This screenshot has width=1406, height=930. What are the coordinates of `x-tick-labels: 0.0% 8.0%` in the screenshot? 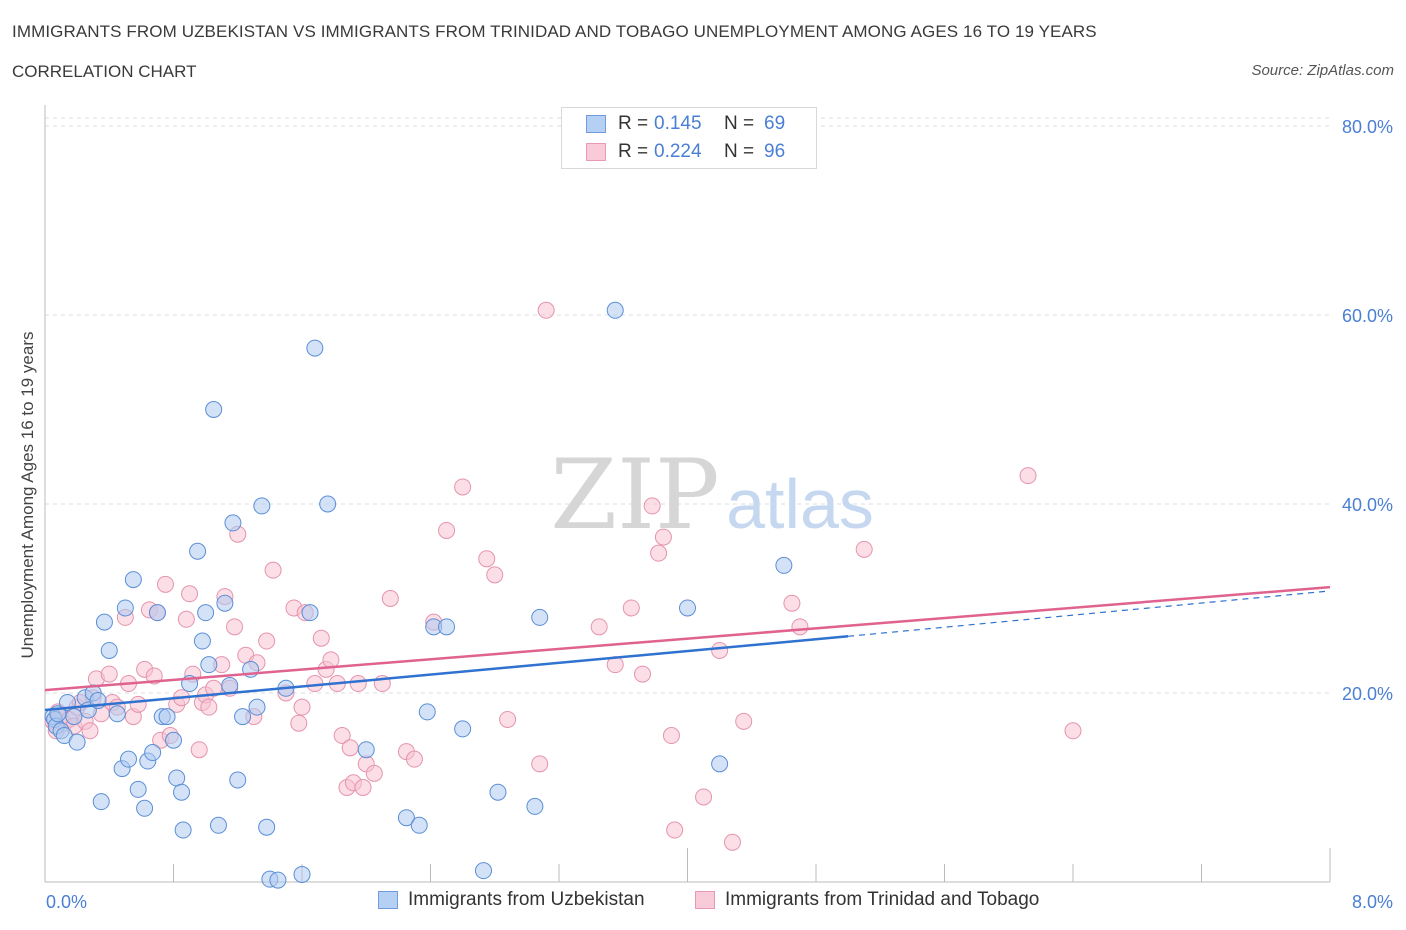 It's located at (719, 902).